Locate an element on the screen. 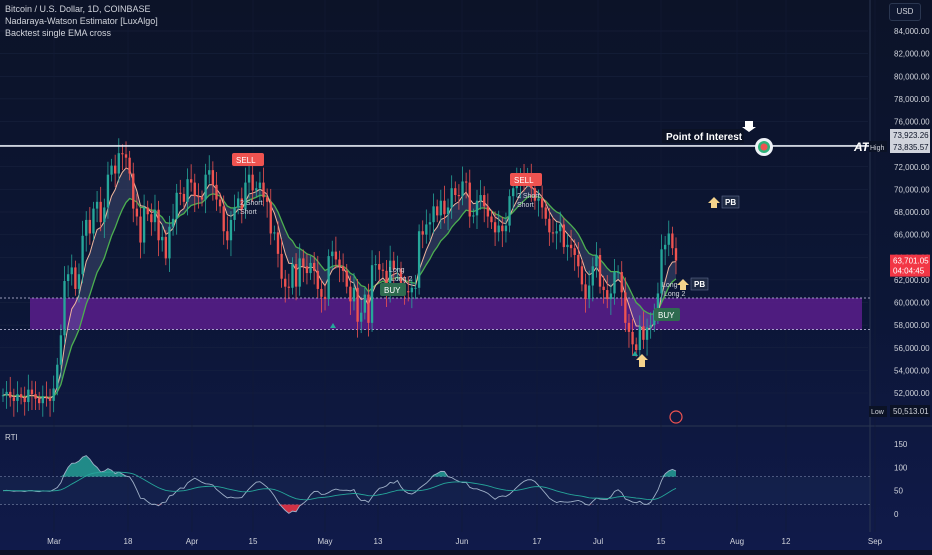 Image resolution: width=932 pixels, height=555 pixels. long-label-2: Long is located at coordinates (670, 285).